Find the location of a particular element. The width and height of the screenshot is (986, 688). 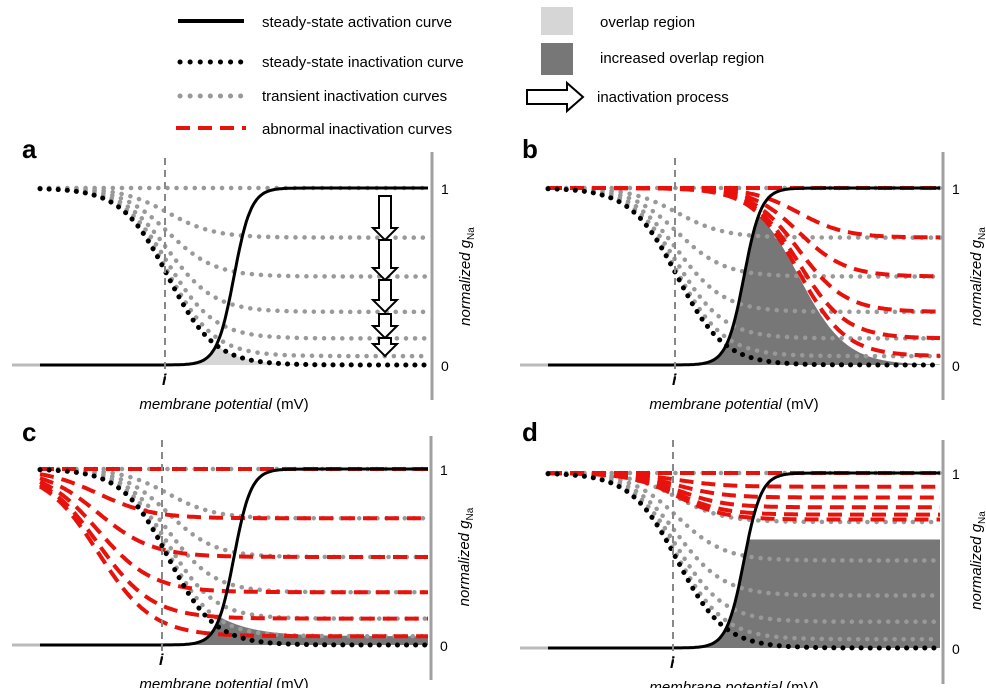

legend-overlap-label: overlap region is located at coordinates (647, 22).